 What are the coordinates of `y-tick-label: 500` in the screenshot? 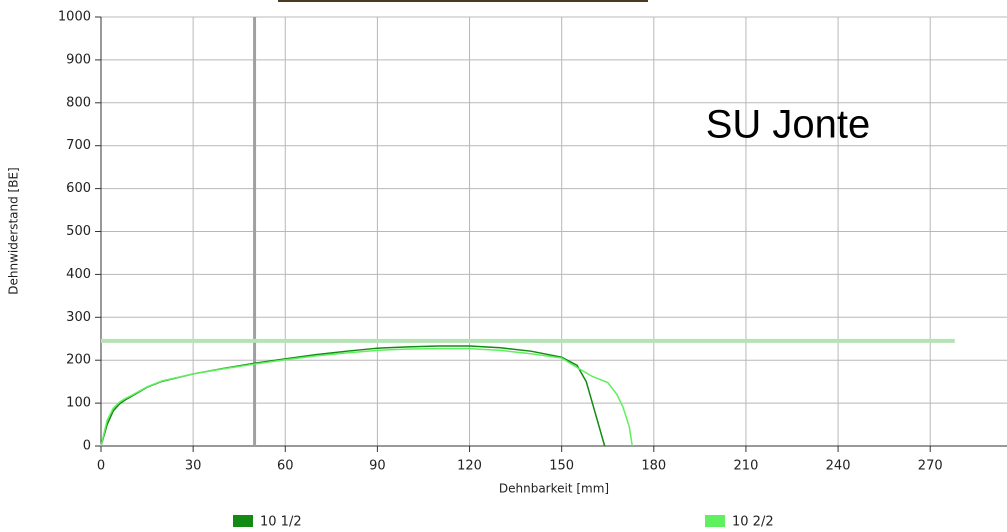 It's located at (78, 231).